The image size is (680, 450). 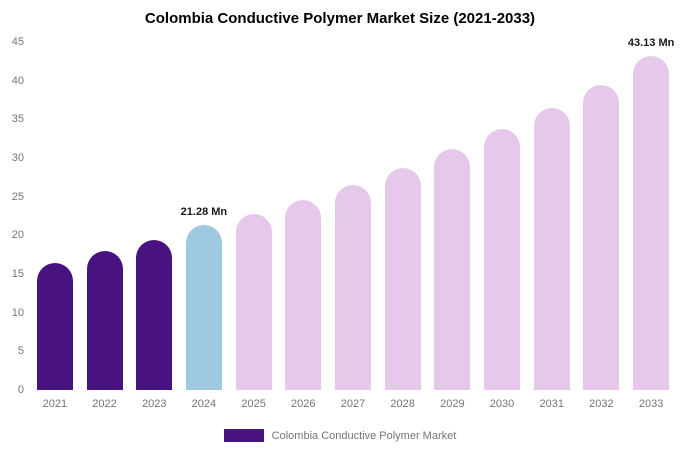 I want to click on bar-column-2025: 2025, so click(x=254, y=226).